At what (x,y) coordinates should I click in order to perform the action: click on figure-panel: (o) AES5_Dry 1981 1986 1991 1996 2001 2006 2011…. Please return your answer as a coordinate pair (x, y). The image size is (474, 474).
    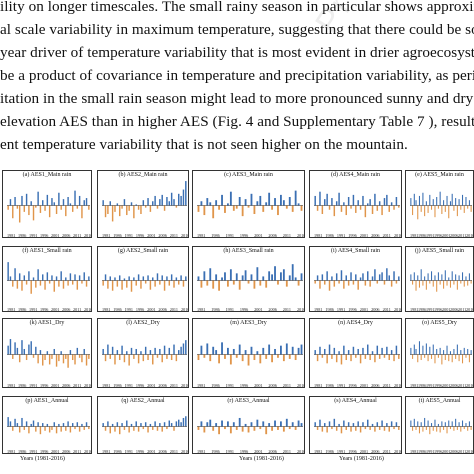
    Looking at the image, I should click on (439, 353).